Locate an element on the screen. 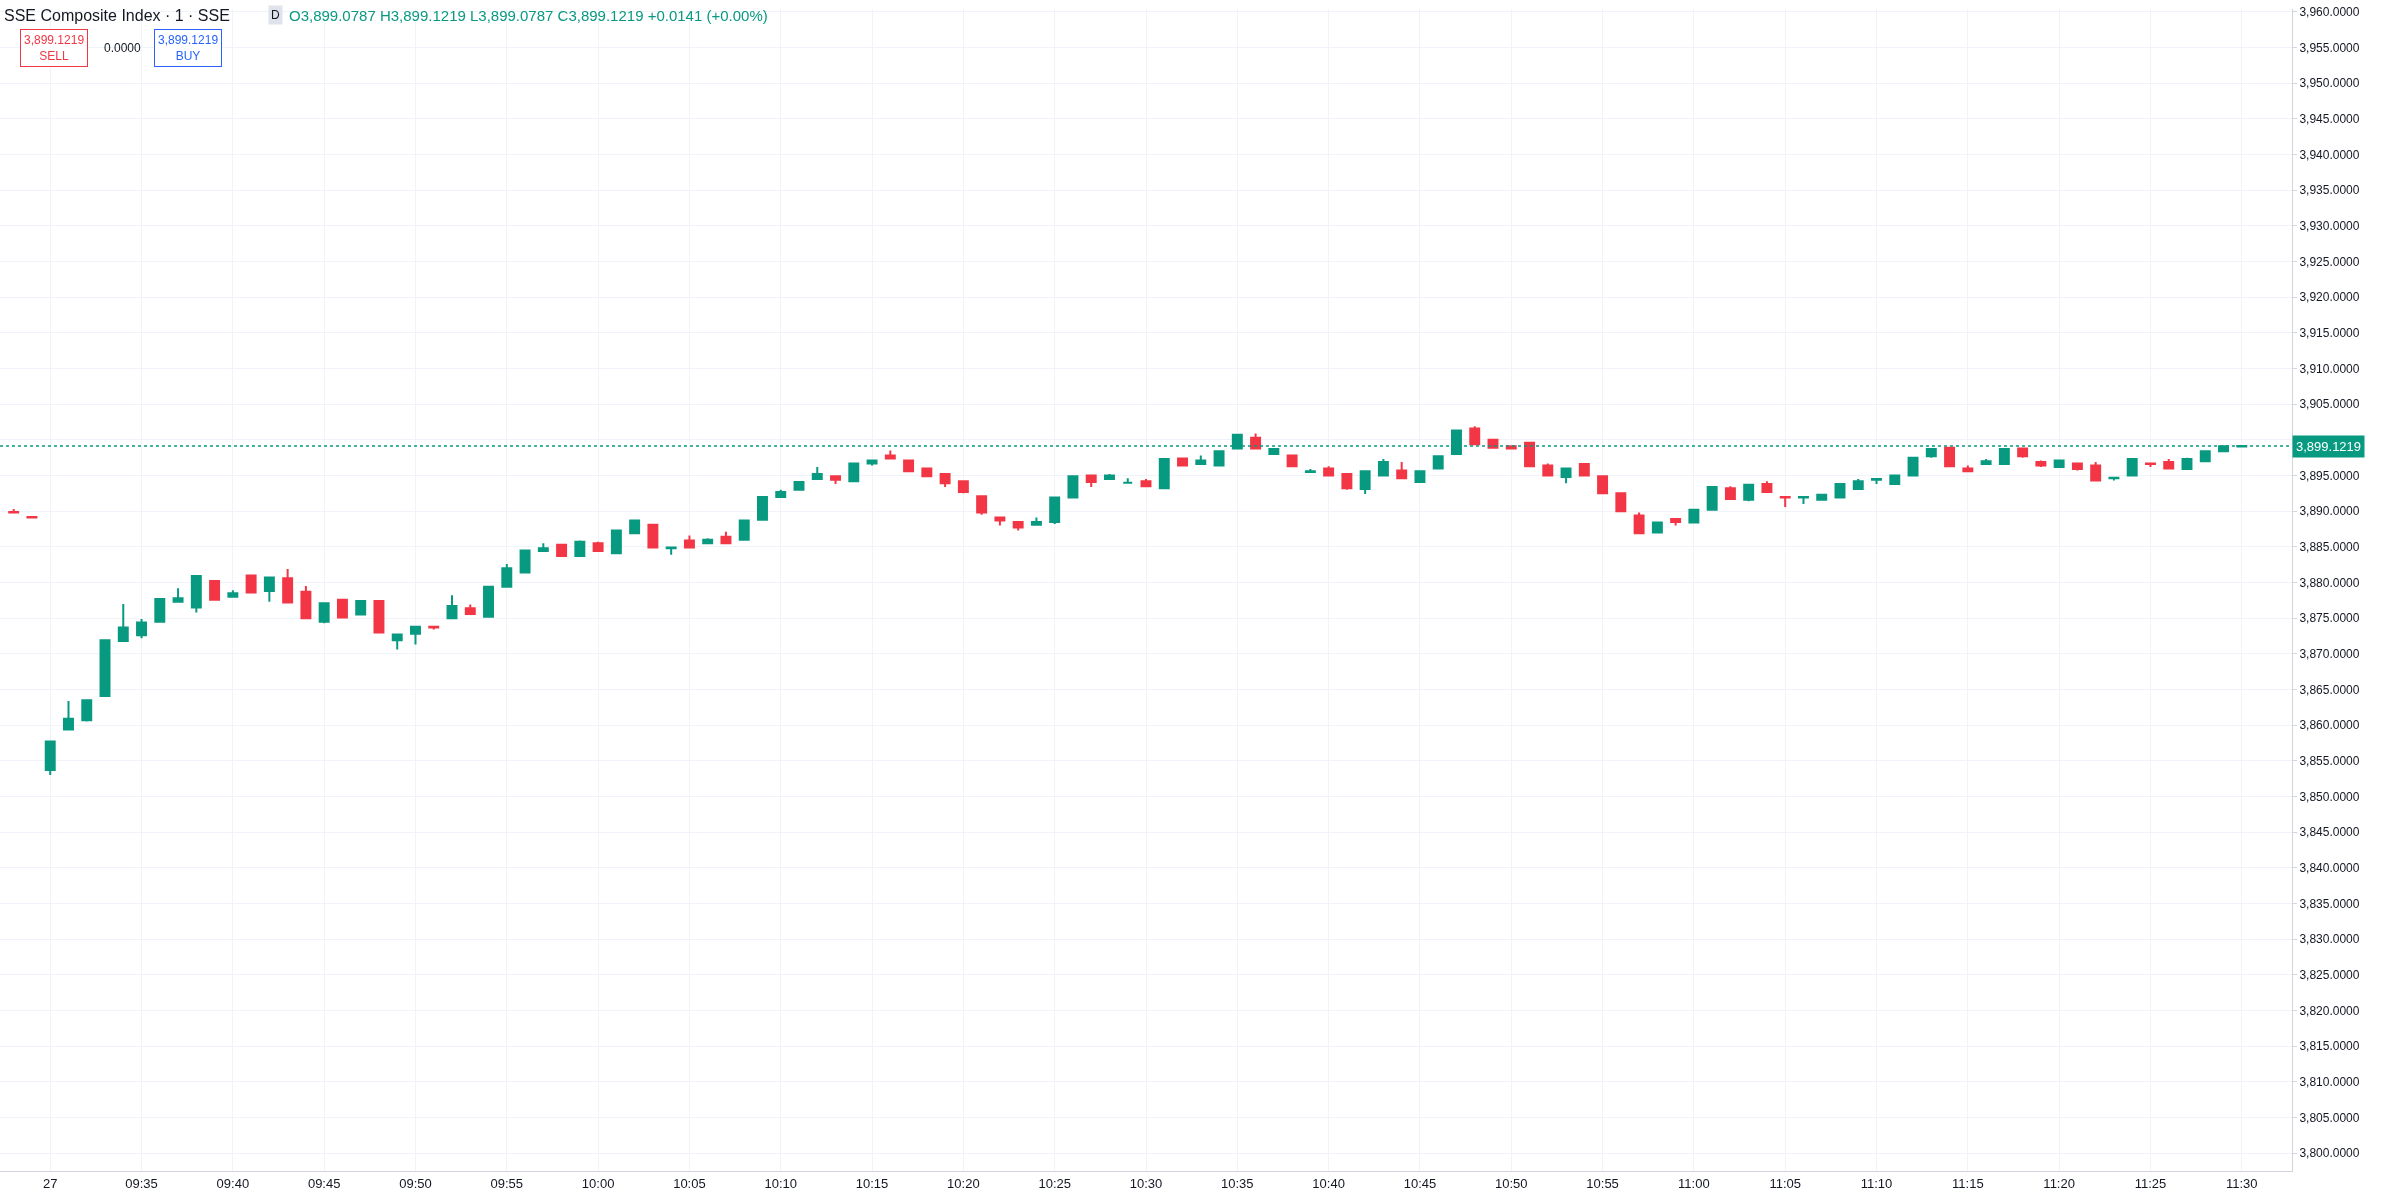 The image size is (2385, 1198). x-tick-label: 10:30 is located at coordinates (1146, 1183).